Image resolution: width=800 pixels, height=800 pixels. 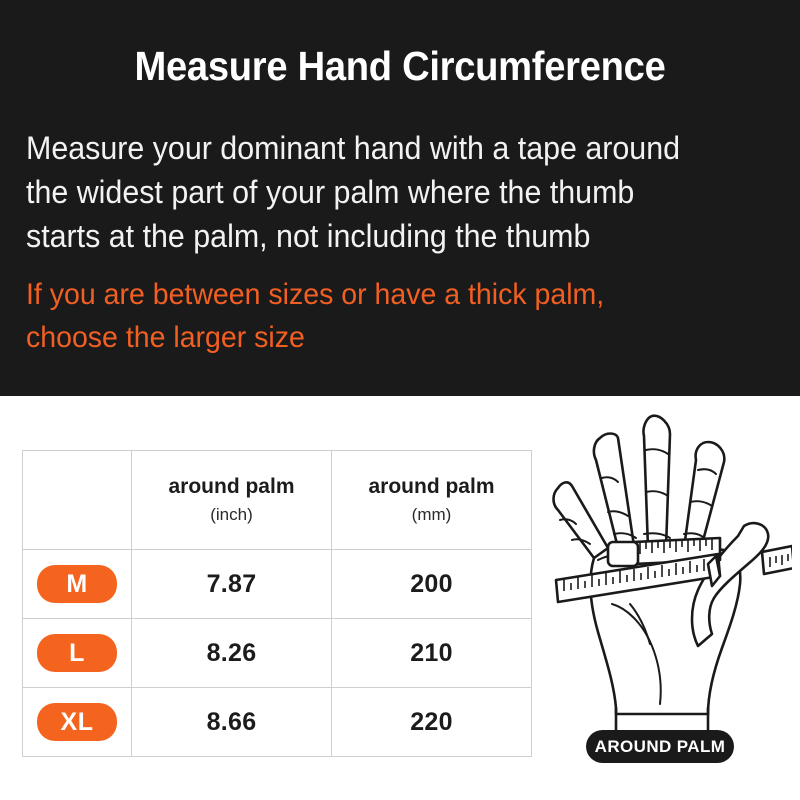 I want to click on table-row: M 7.87 200, so click(x=277, y=584).